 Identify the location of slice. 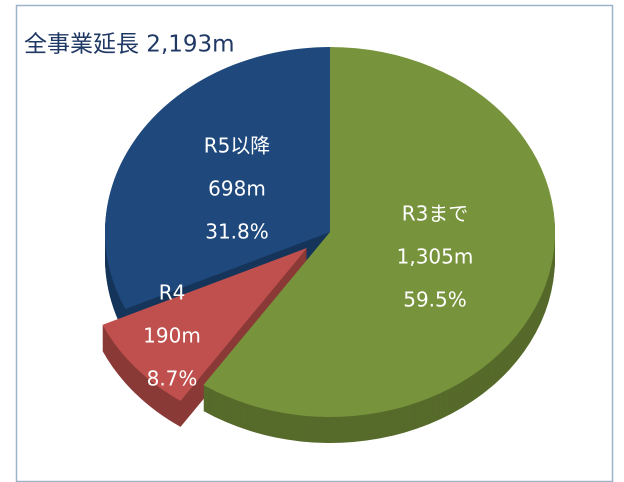
(205, 324).